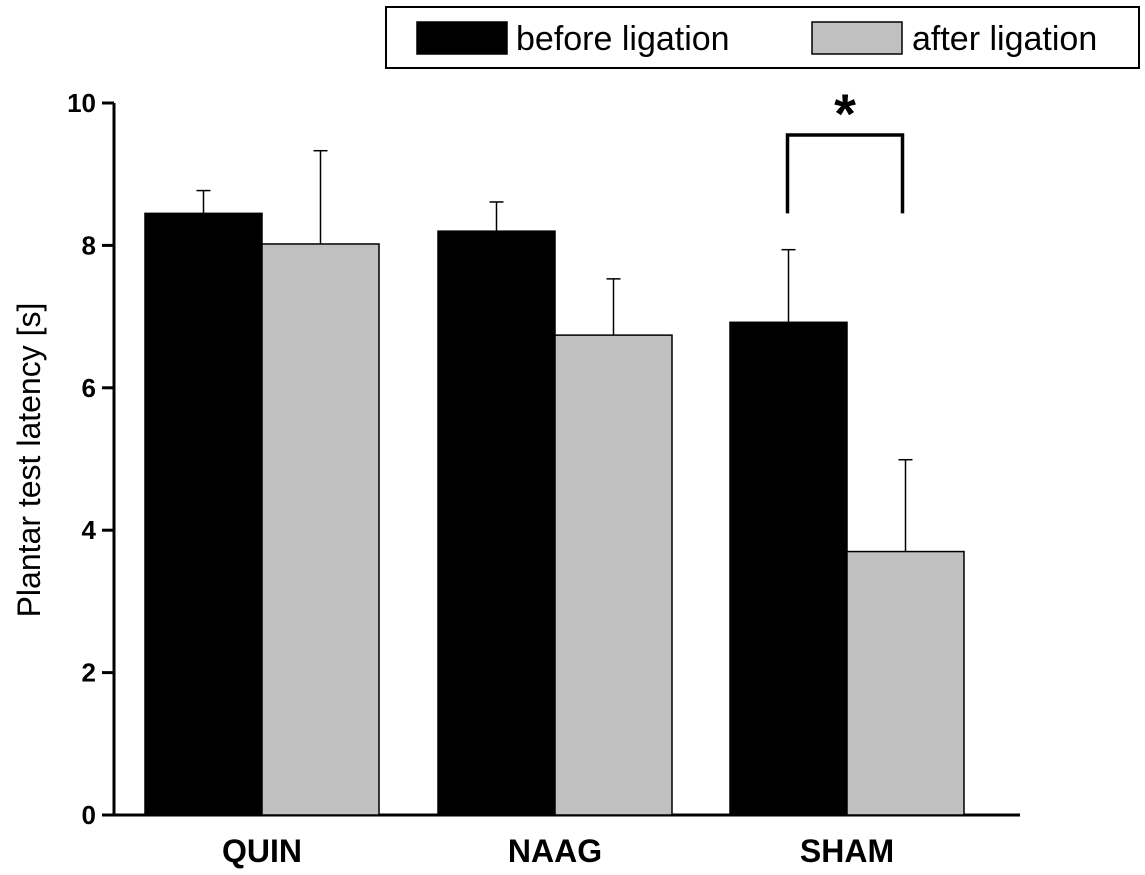 This screenshot has height=875, width=1145. I want to click on bar-quin-before, so click(203, 514).